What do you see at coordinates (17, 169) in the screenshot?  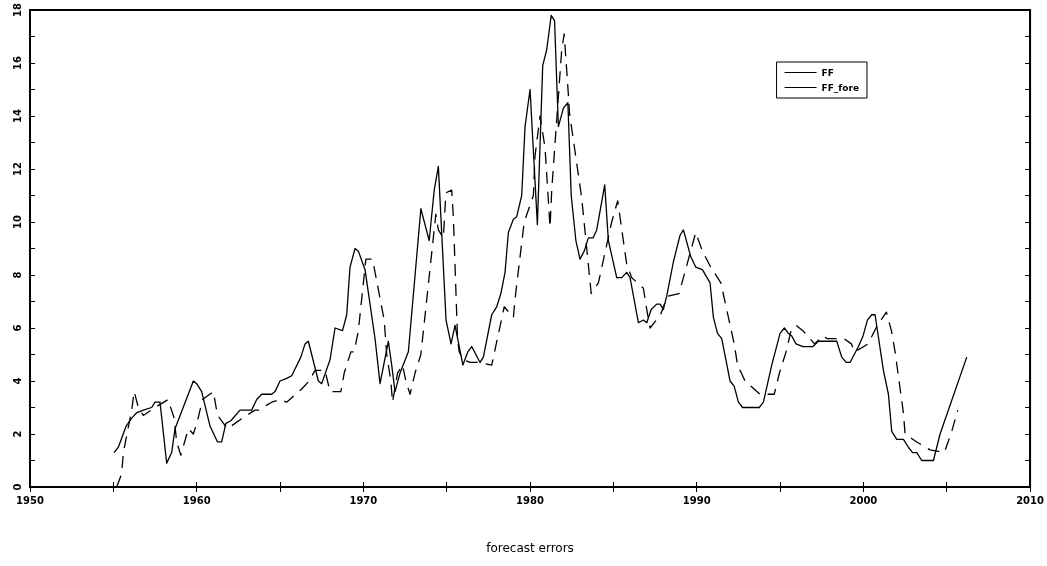 I see `y-tick-label: 12` at bounding box center [17, 169].